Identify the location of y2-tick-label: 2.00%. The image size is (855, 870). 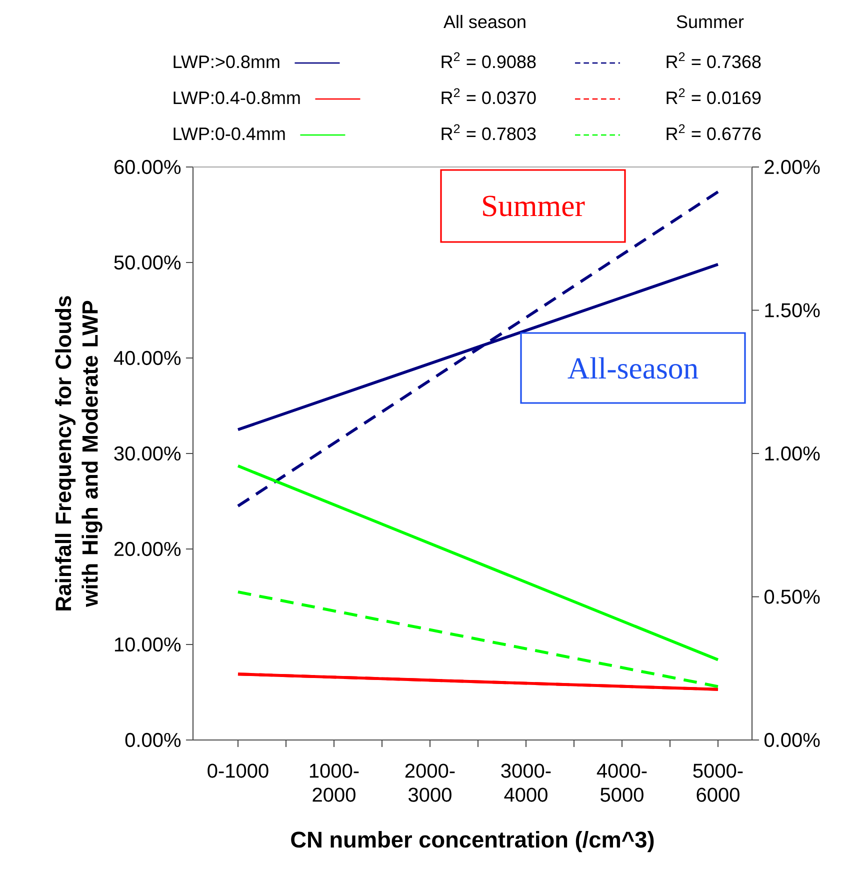
(792, 167).